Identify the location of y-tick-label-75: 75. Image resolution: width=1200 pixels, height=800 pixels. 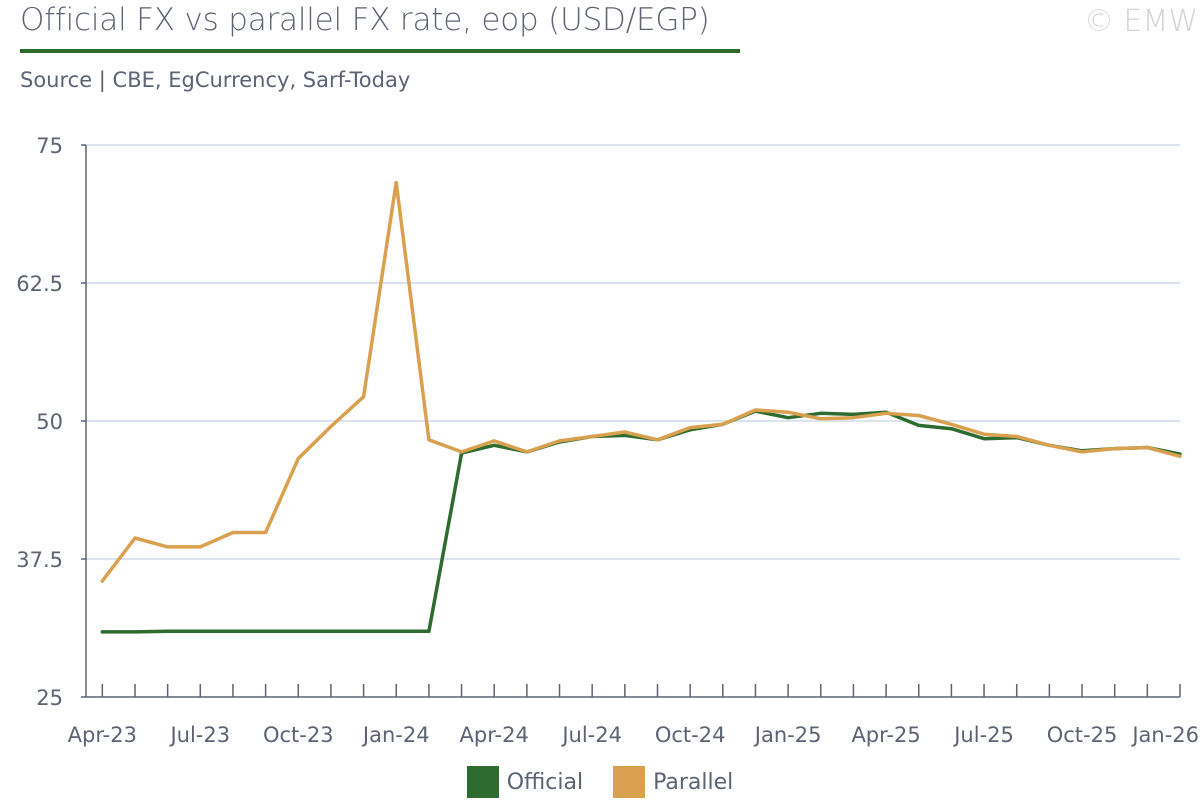
(49, 146).